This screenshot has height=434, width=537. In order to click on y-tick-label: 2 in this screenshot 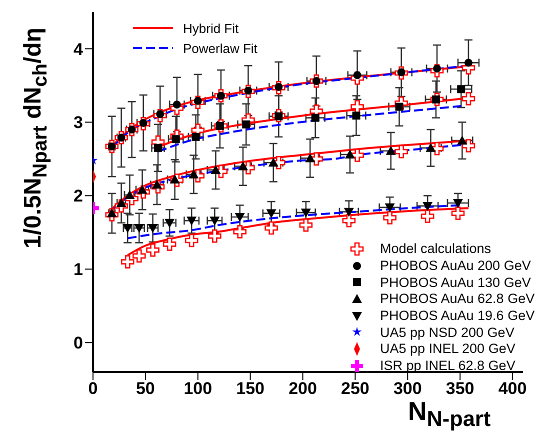, I will do `click(78, 196)`.